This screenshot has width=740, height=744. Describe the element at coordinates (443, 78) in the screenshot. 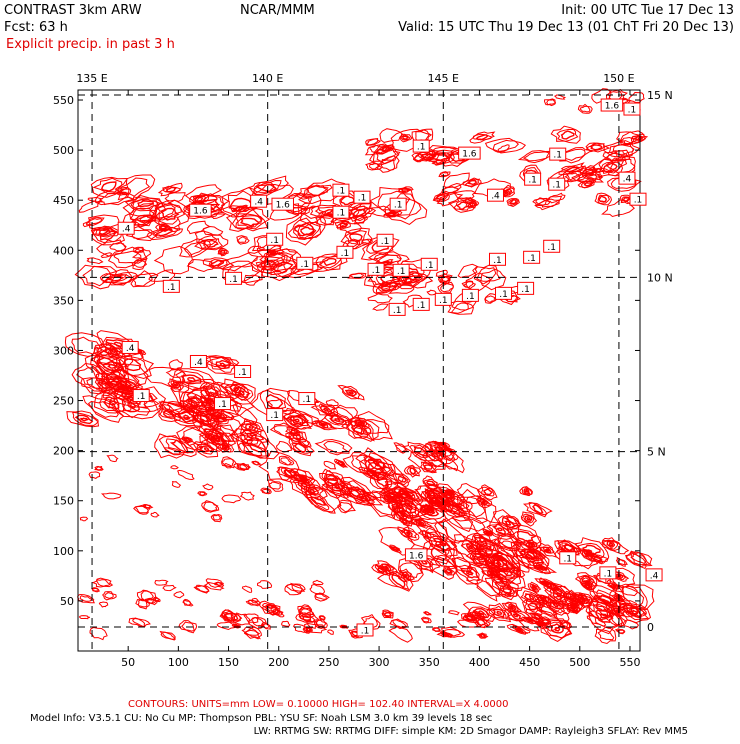

I see `lon-label: 145 E` at that location.